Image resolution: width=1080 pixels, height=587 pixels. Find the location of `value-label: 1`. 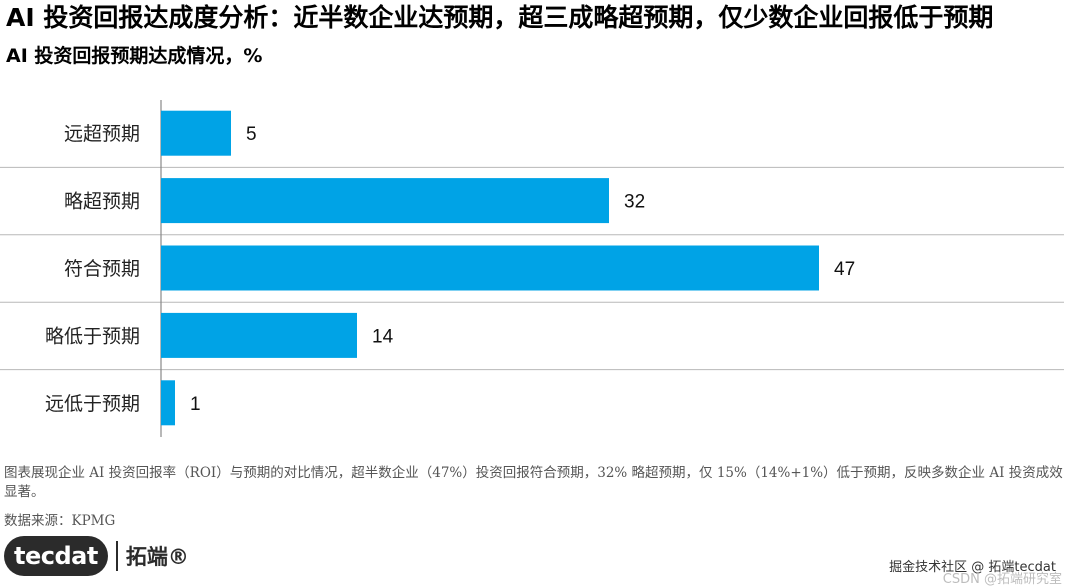

value-label: 1 is located at coordinates (195, 404).